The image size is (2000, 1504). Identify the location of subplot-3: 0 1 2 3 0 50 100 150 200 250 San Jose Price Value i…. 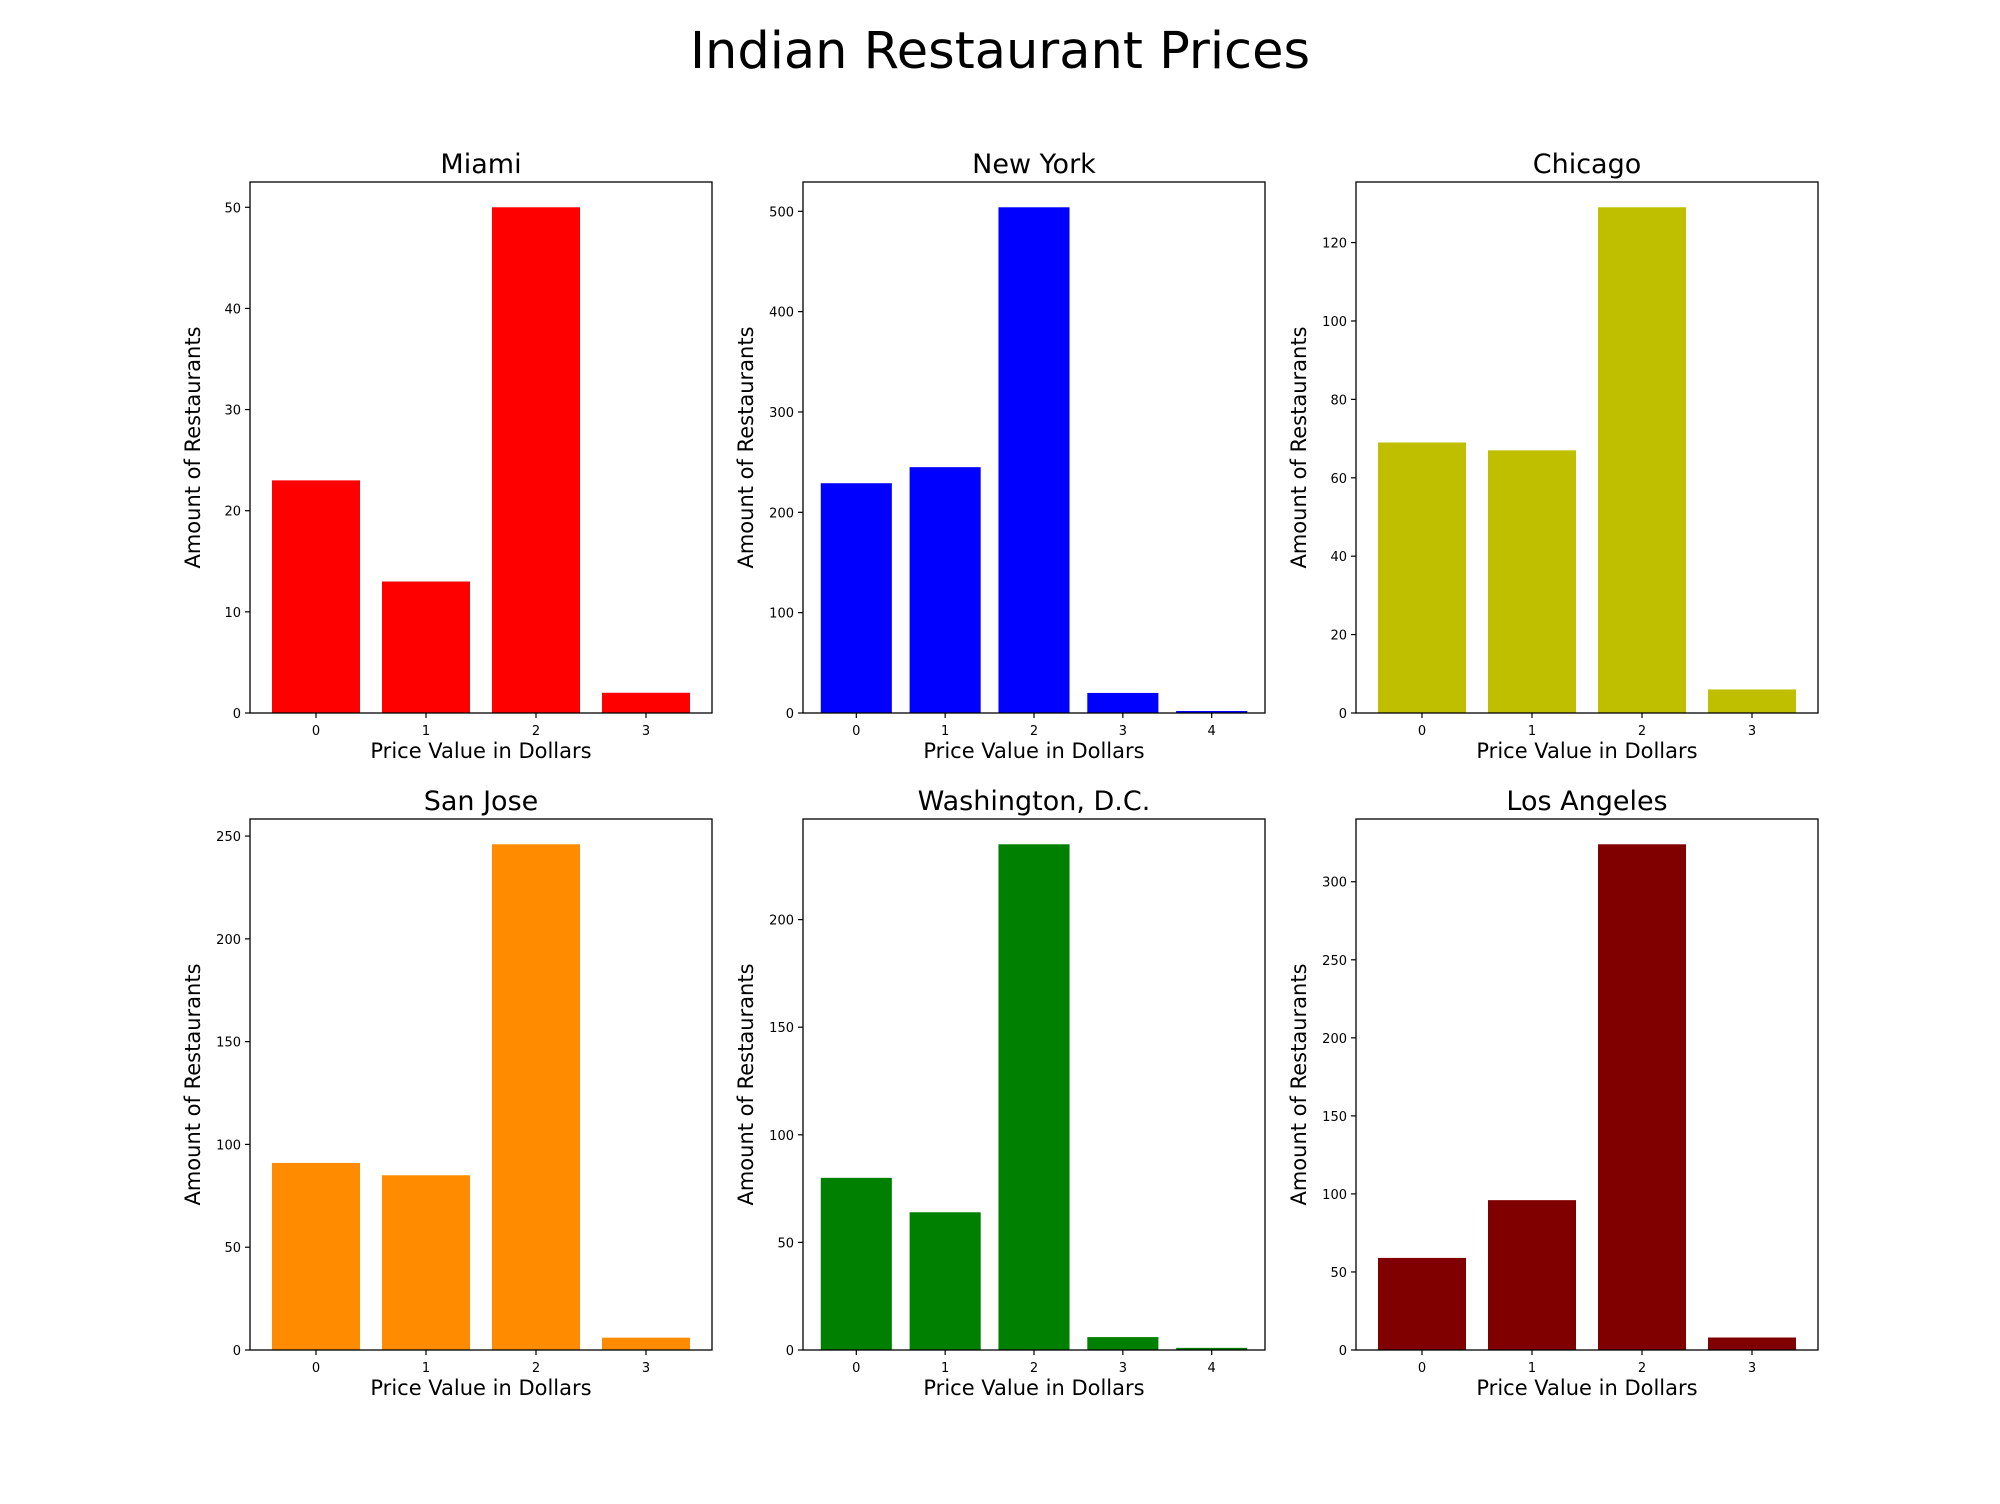
(447, 1093).